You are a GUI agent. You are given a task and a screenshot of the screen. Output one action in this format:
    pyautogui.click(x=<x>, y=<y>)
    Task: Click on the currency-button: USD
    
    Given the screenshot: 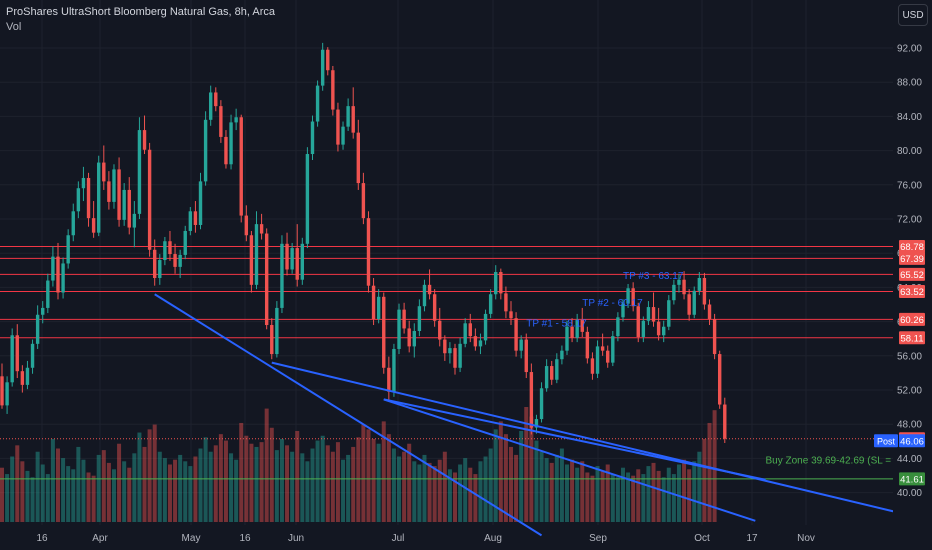 What is the action you would take?
    pyautogui.click(x=913, y=15)
    